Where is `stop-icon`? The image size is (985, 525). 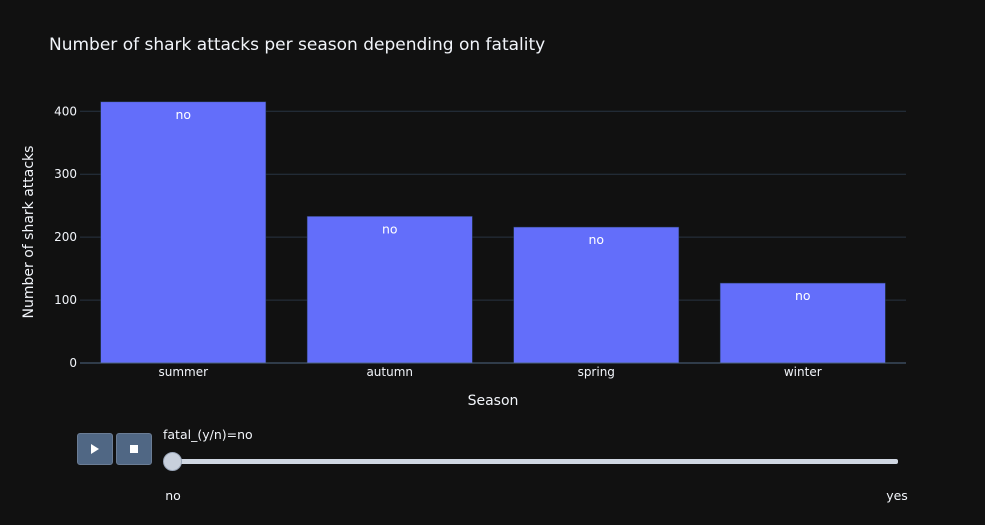
stop-icon is located at coordinates (134, 449).